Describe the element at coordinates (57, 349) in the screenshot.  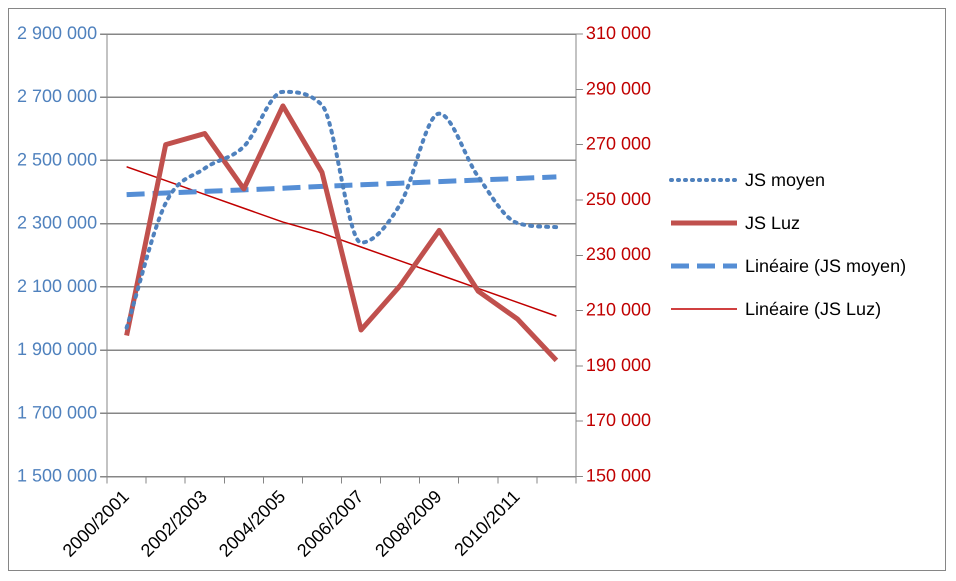
I see `y-tick-label: 1 900 000` at that location.